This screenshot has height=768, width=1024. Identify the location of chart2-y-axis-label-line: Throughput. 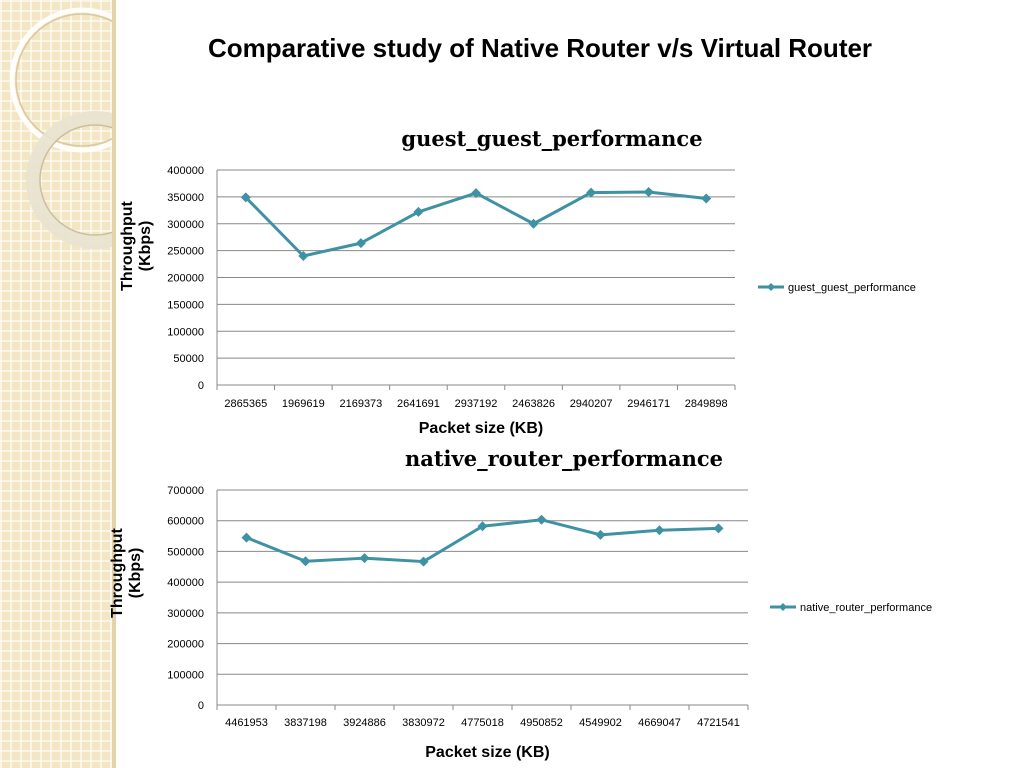
(117, 572).